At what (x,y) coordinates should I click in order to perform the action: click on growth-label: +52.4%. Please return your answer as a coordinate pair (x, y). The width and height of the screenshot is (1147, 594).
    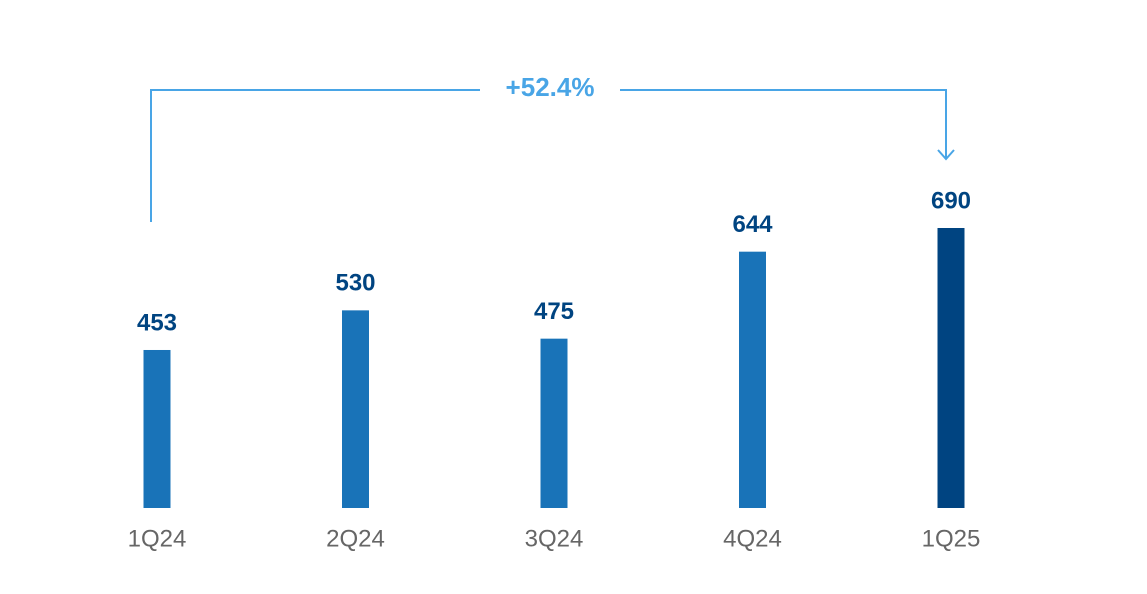
    Looking at the image, I should click on (550, 87).